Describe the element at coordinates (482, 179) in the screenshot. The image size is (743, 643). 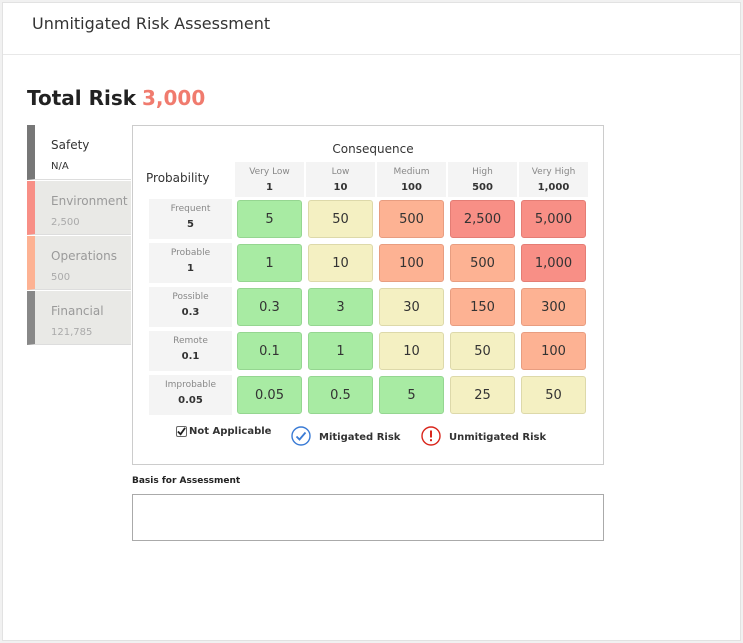
I see `column-header: High 500` at that location.